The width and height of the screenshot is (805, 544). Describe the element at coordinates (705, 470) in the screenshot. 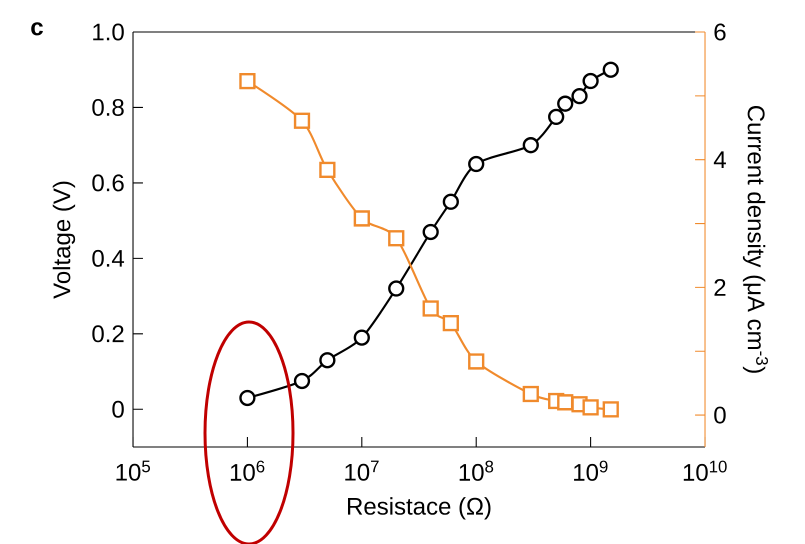

I see `x-tick-label: 10$^{10}$` at that location.